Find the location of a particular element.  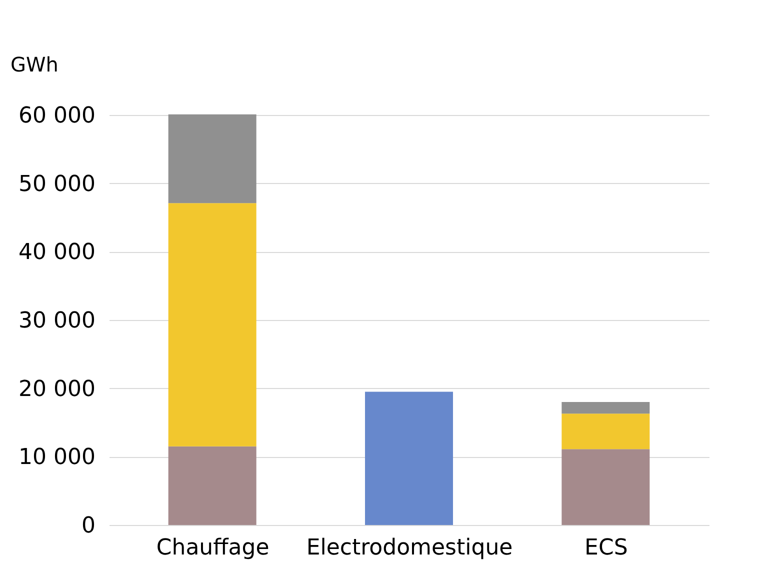

y-axis-title: GWh is located at coordinates (34, 64).